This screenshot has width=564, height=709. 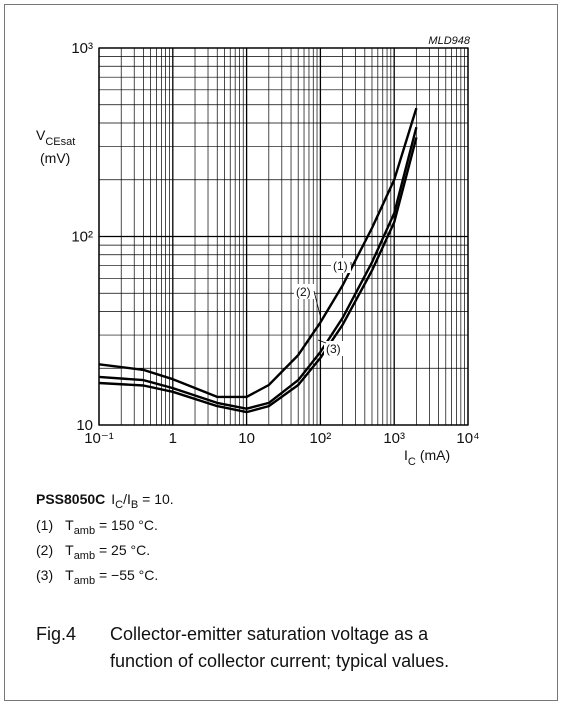 What do you see at coordinates (134, 505) in the screenshot?
I see `cond-sub: B` at bounding box center [134, 505].